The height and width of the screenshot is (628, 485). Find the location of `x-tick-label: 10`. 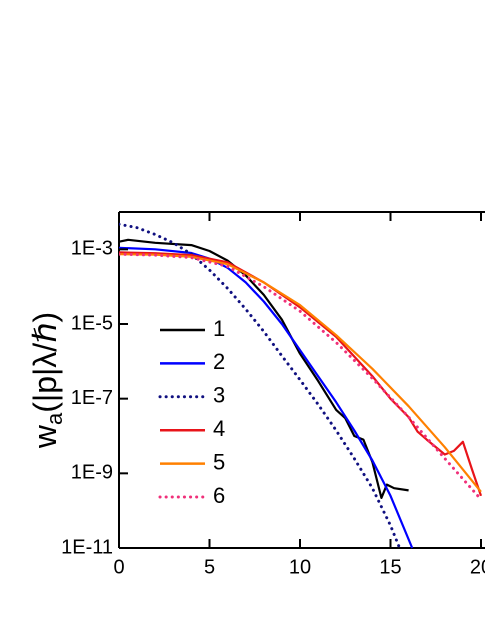

x-tick-label: 10 is located at coordinates (300, 567).